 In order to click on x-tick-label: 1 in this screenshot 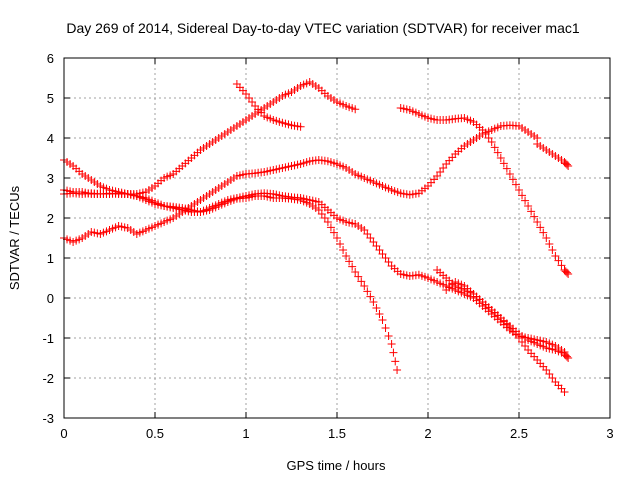, I will do `click(245, 433)`.